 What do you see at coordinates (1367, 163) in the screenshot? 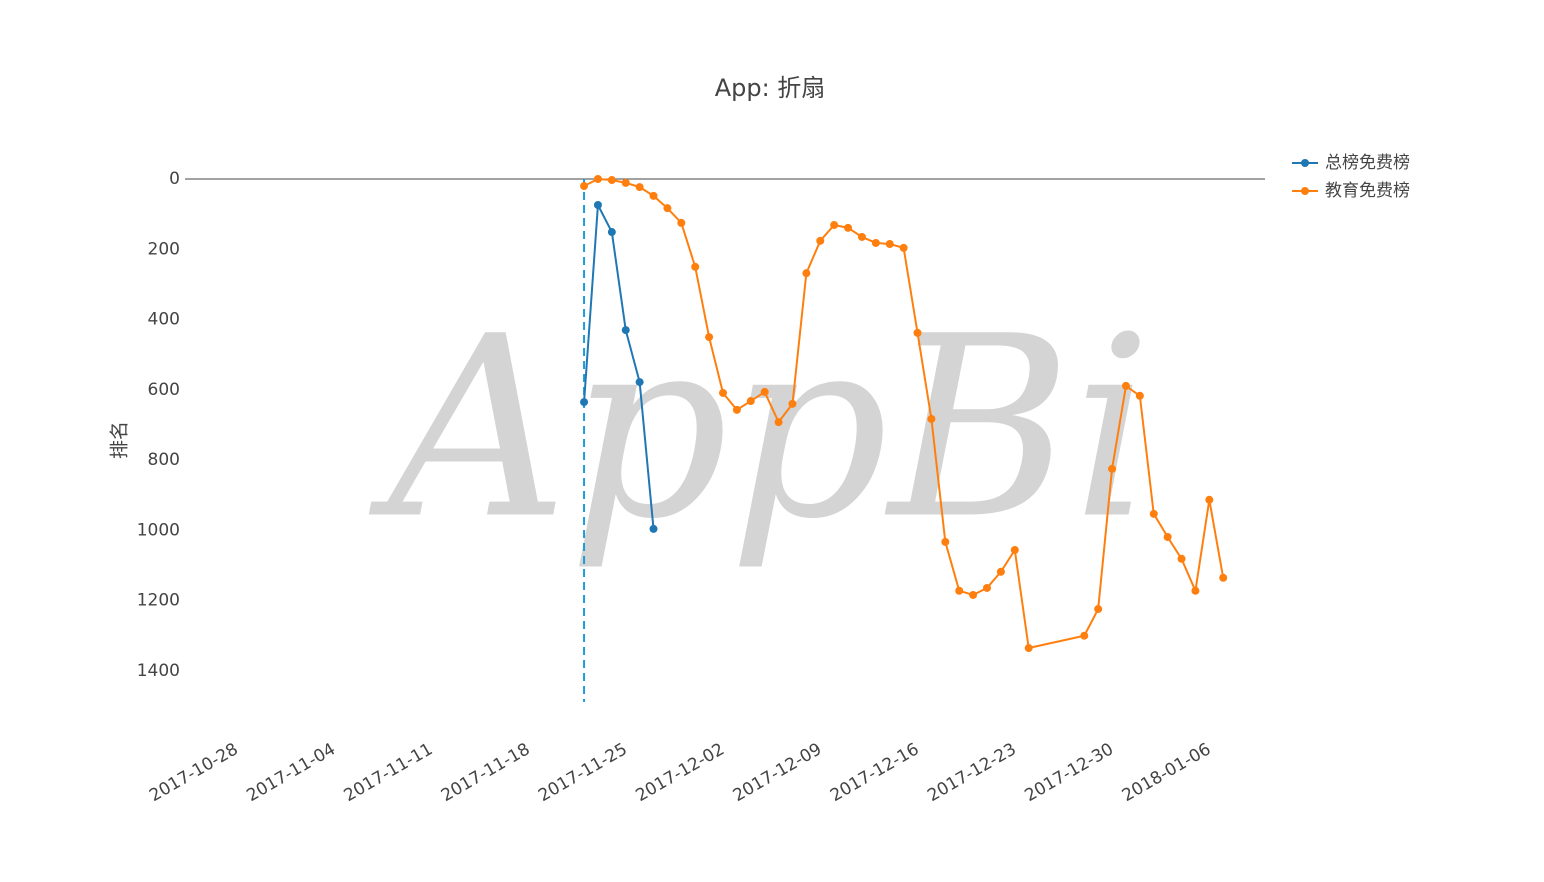
I see `legend-label: 总榜免费榜` at bounding box center [1367, 163].